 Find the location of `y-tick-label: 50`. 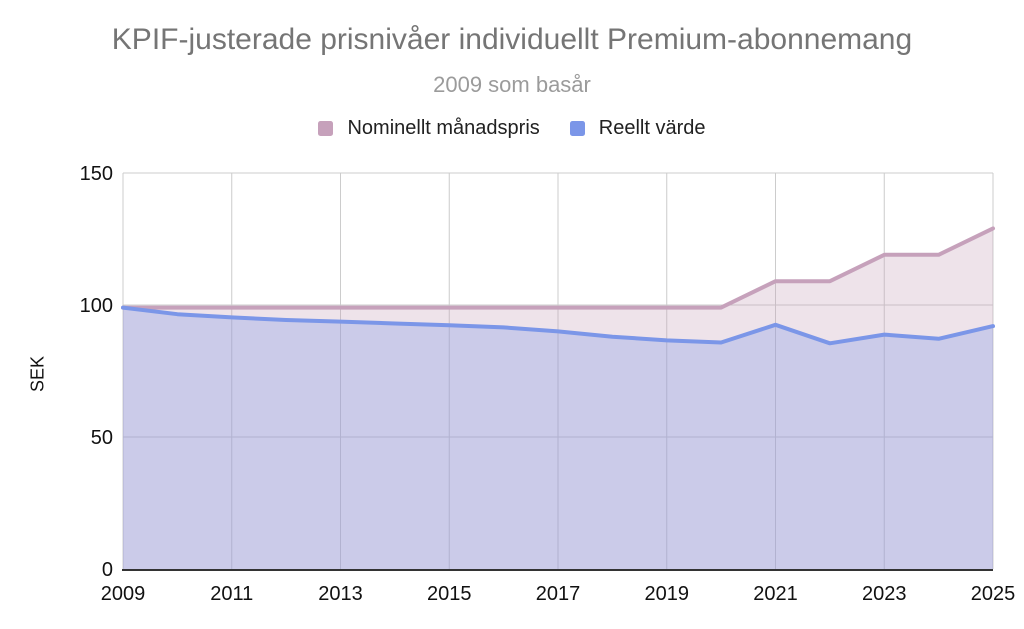

y-tick-label: 50 is located at coordinates (102, 438).